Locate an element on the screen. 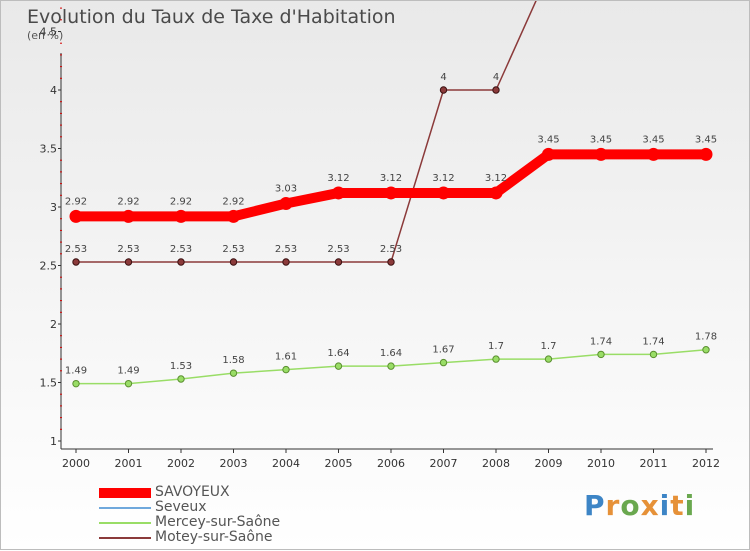 Image resolution: width=750 pixels, height=551 pixels. x-tick-label: 2003 is located at coordinates (234, 463).